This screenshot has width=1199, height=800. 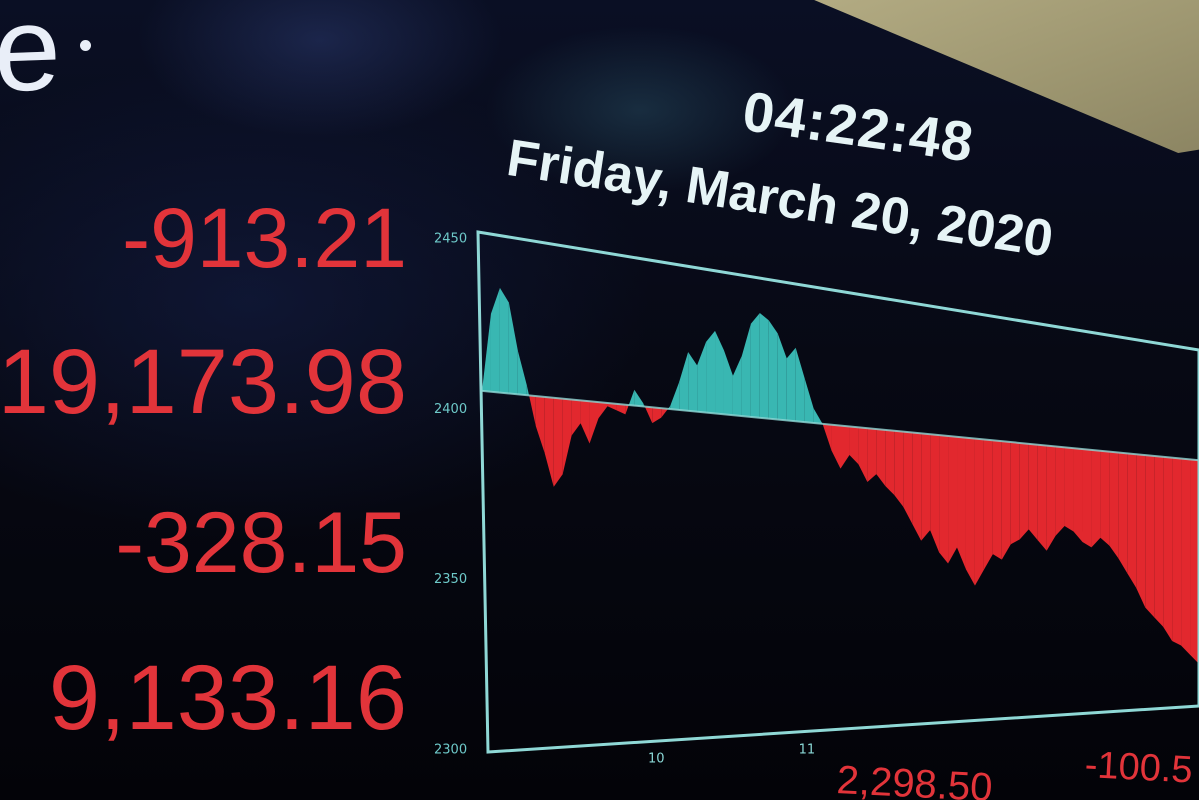 I want to click on index-value-1: 19,173.98, so click(x=203, y=382).